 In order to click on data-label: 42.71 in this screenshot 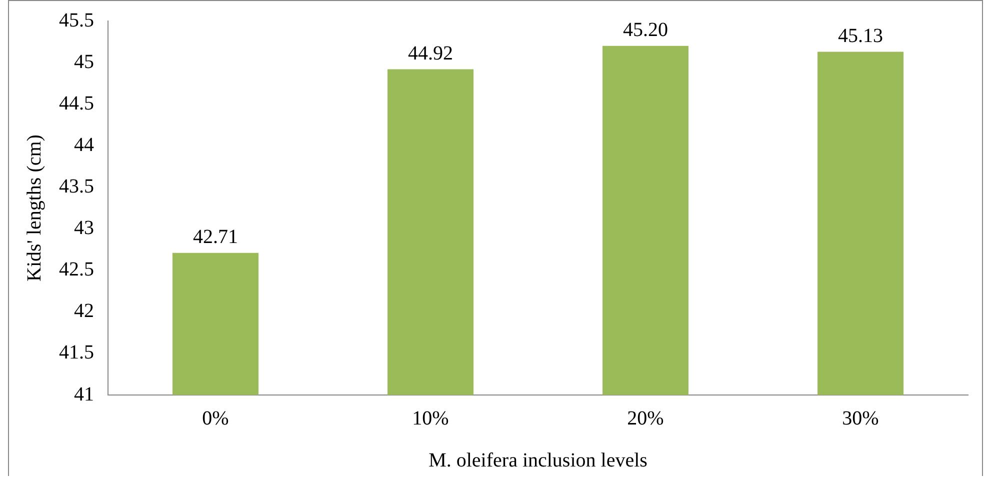, I will do `click(215, 237)`.